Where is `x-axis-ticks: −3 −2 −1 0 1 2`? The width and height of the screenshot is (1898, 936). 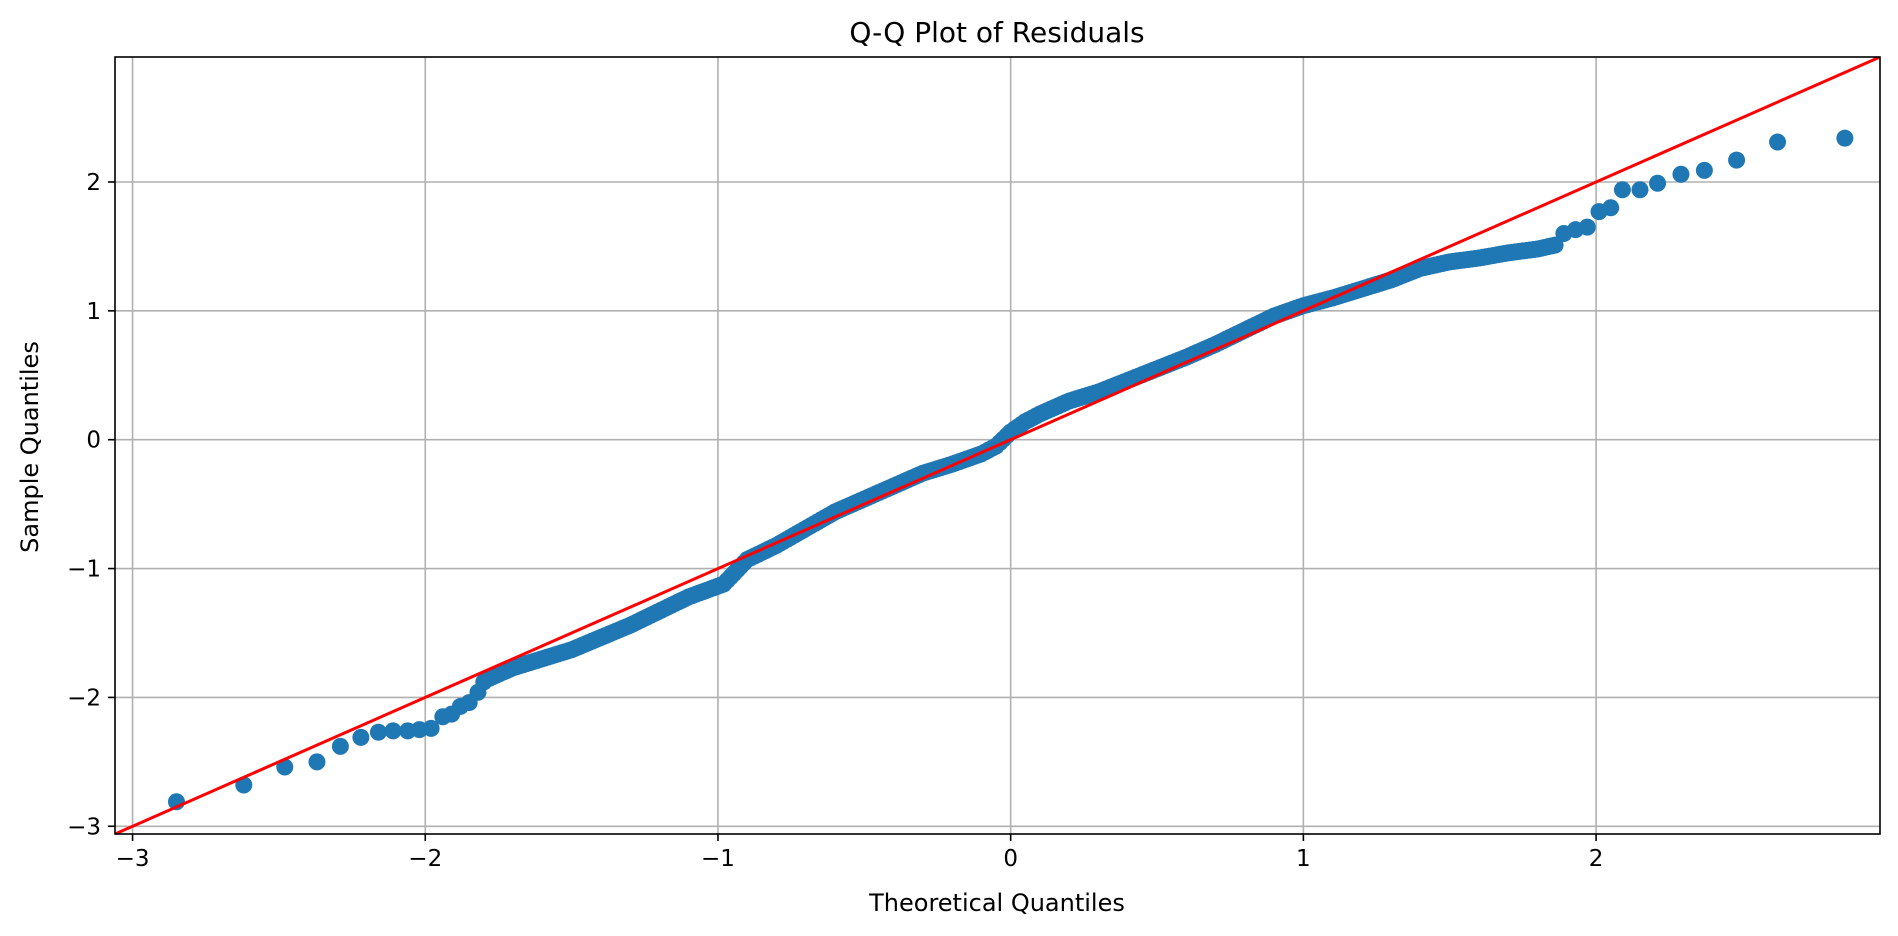 x-axis-ticks: −3 −2 −1 0 1 2 is located at coordinates (860, 853).